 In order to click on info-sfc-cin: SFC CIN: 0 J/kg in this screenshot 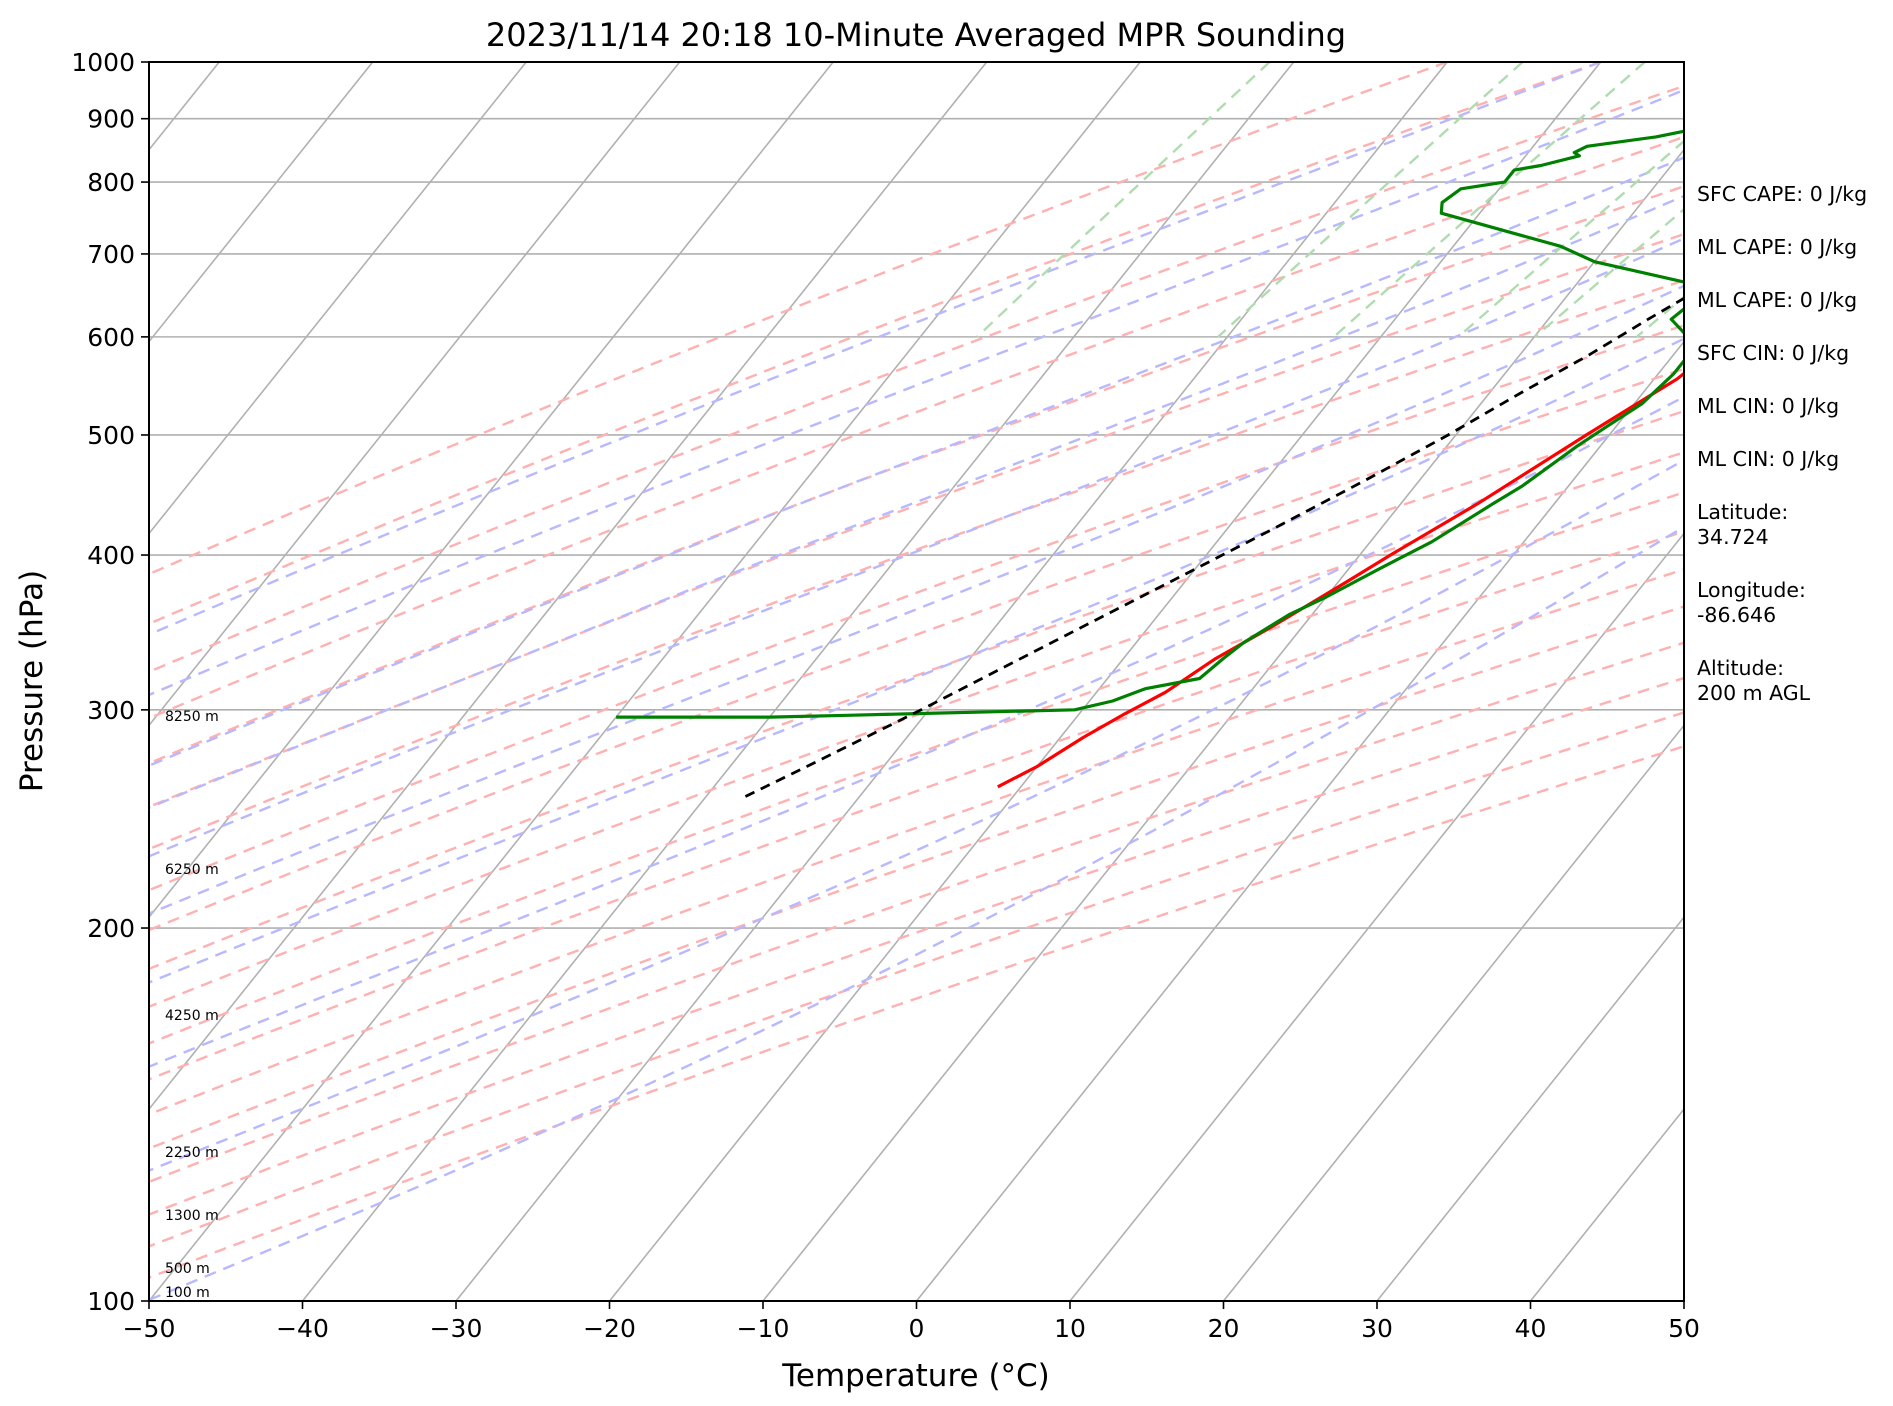, I will do `click(1773, 353)`.